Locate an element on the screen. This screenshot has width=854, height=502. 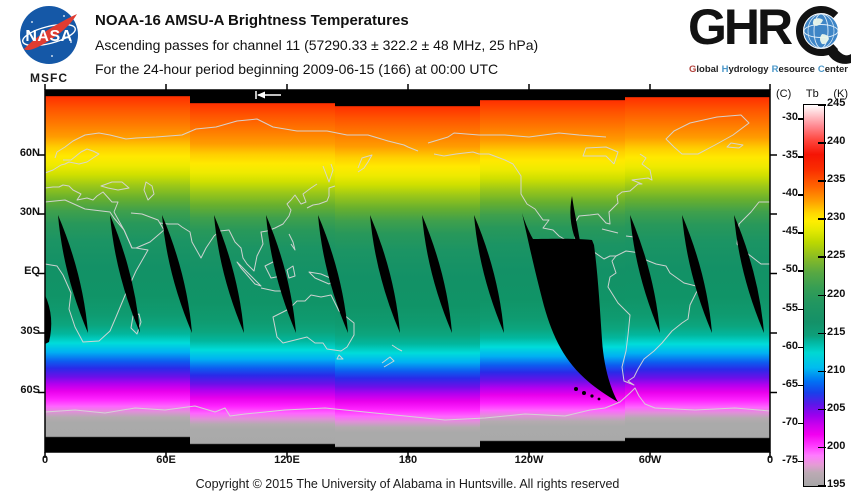
missing-swath-trail is located at coordinates (587, 394).